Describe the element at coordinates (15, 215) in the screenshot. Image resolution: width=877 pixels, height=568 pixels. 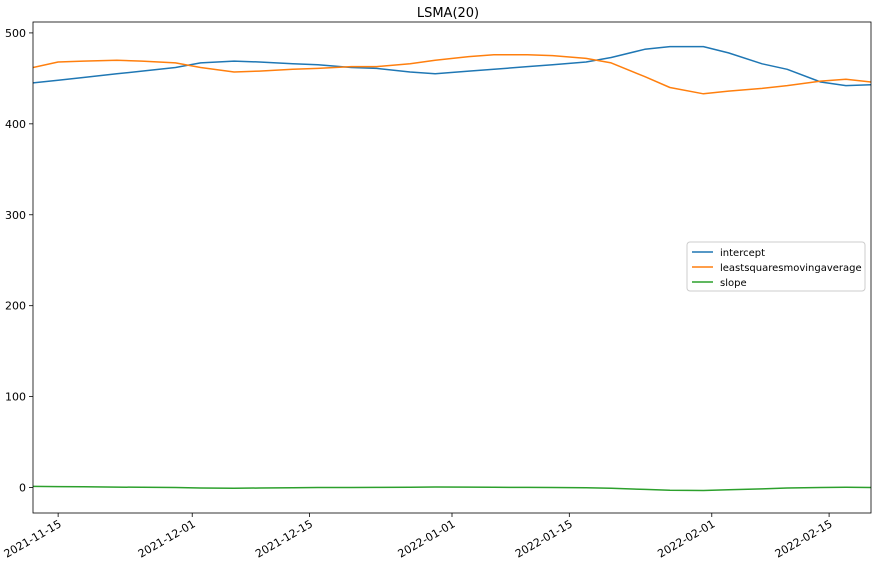
I see `y-tick-label: 300` at that location.